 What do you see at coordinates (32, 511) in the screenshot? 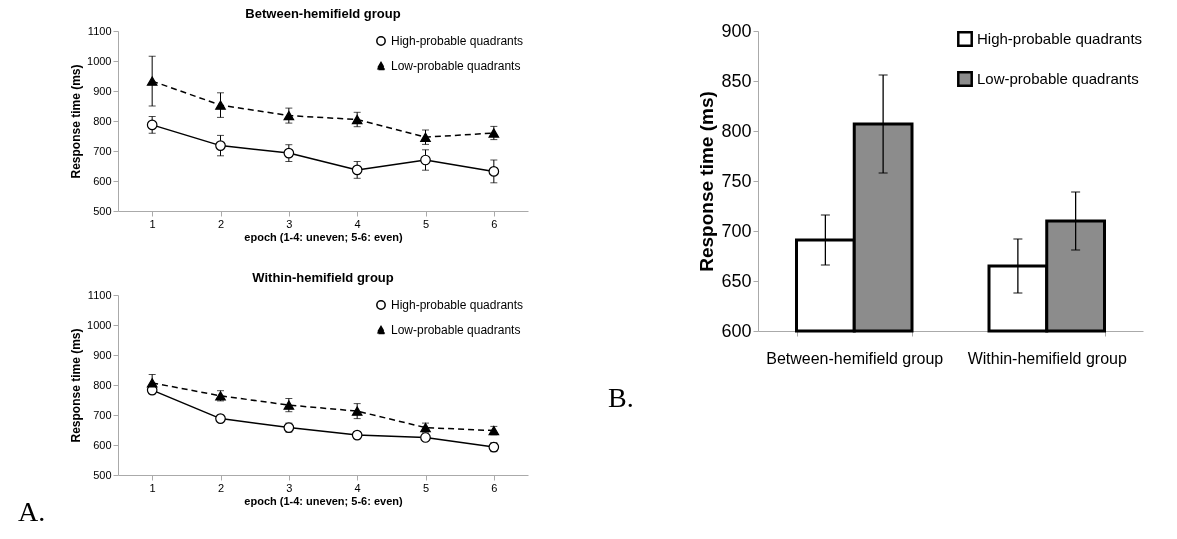
I see `text: A.` at bounding box center [32, 511].